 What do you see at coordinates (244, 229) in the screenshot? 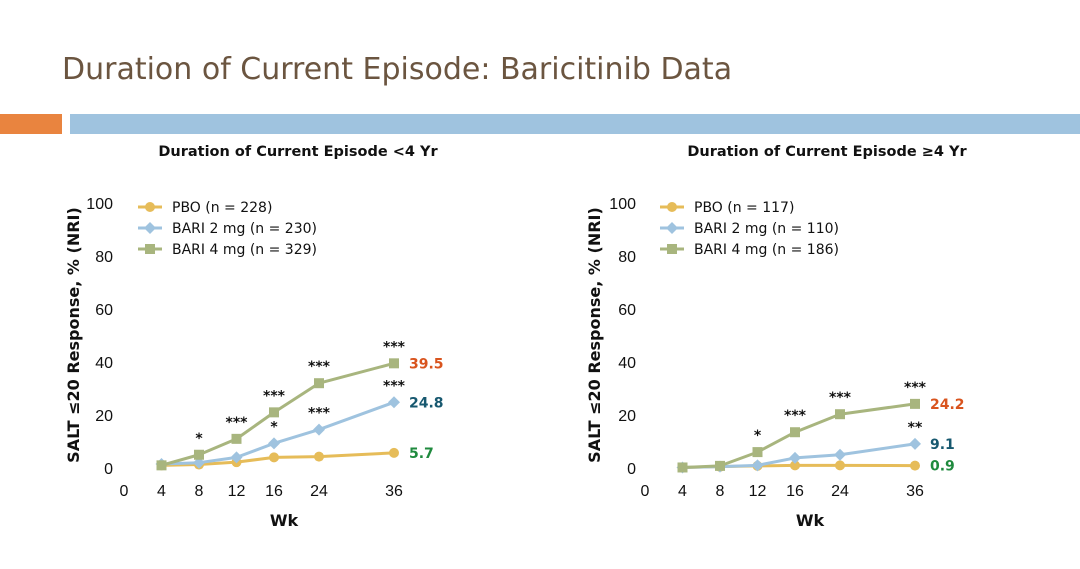
I see `legend-label: BARI 2 mg (n = 230)` at bounding box center [244, 229].